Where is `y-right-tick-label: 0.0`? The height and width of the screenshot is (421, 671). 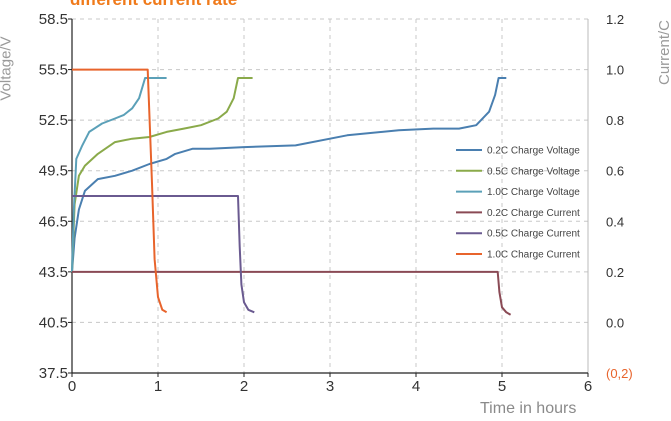
y-right-tick-label: 0.0 is located at coordinates (615, 322).